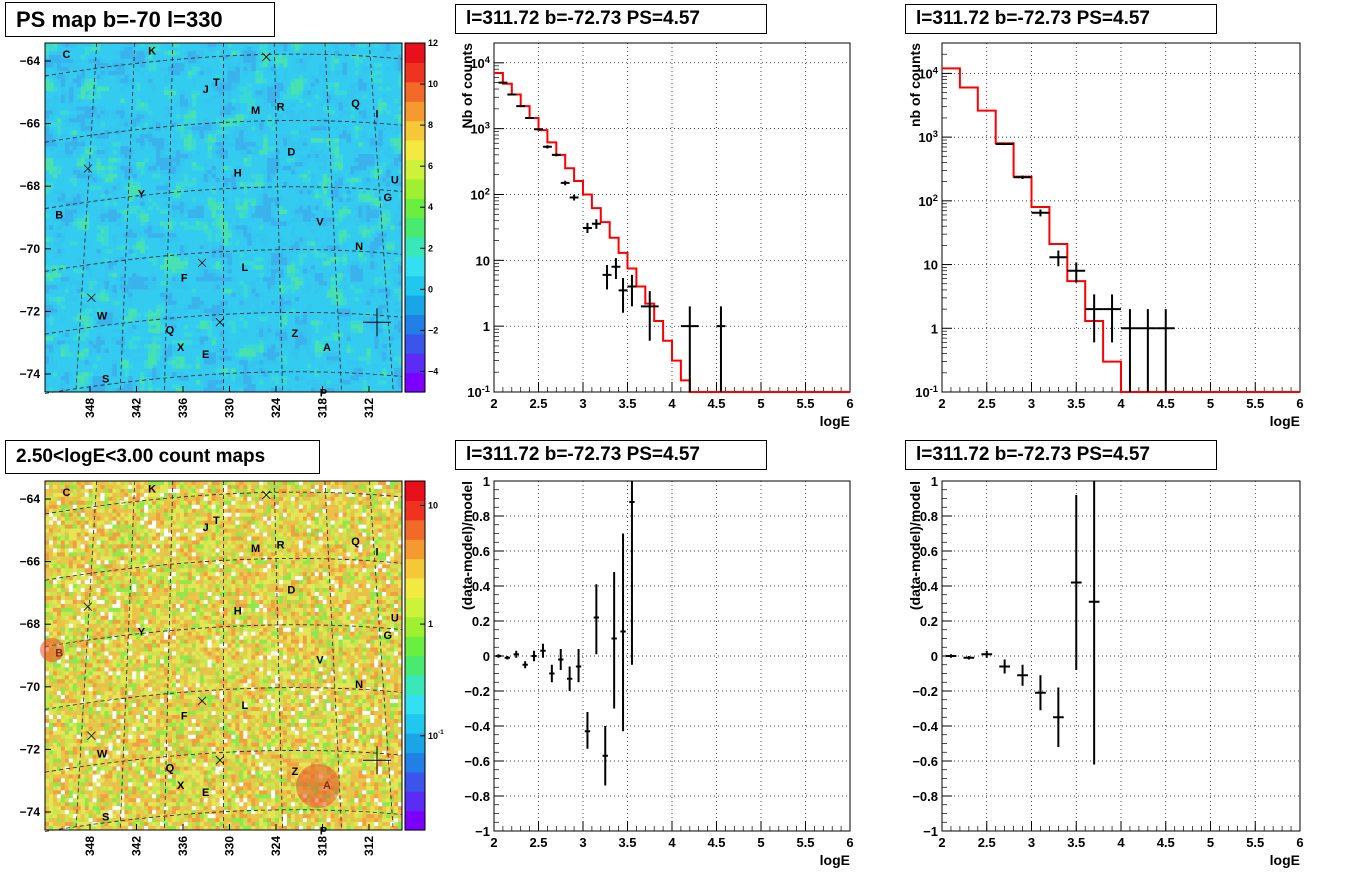  I want to click on source-label: F, so click(184, 716).